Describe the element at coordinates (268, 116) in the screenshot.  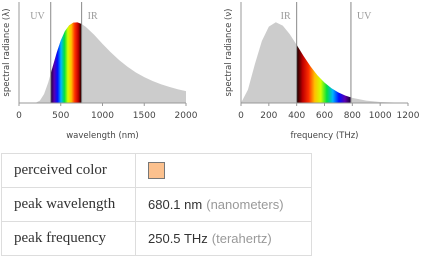
I see `x-tick-label: 200` at that location.